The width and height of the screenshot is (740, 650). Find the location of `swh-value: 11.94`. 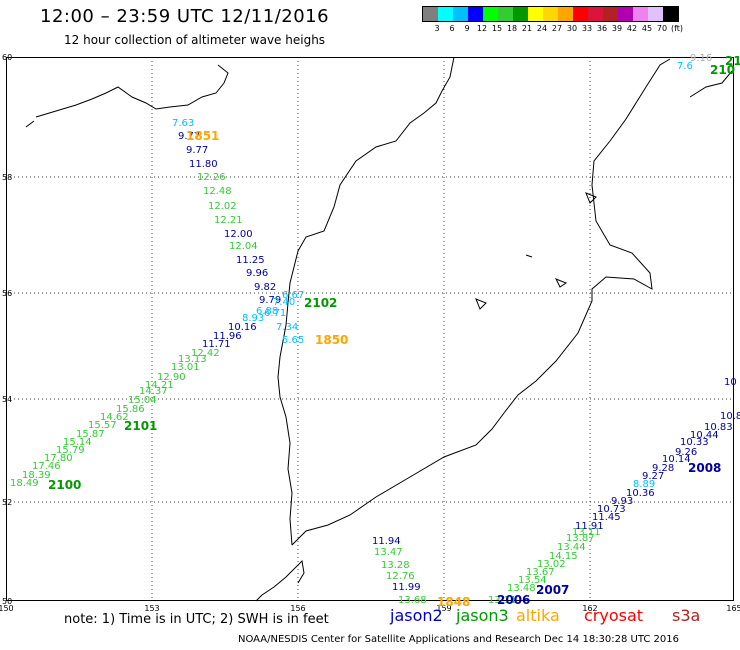

swh-value: 11.94 is located at coordinates (386, 541).